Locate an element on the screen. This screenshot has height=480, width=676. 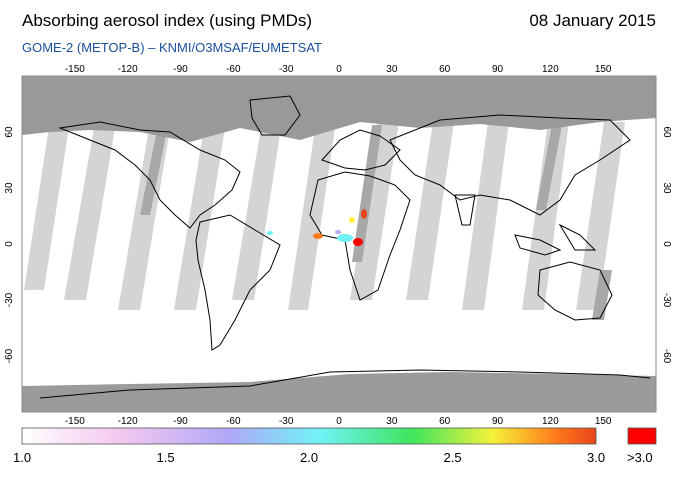
colorbar-scale is located at coordinates (309, 436).